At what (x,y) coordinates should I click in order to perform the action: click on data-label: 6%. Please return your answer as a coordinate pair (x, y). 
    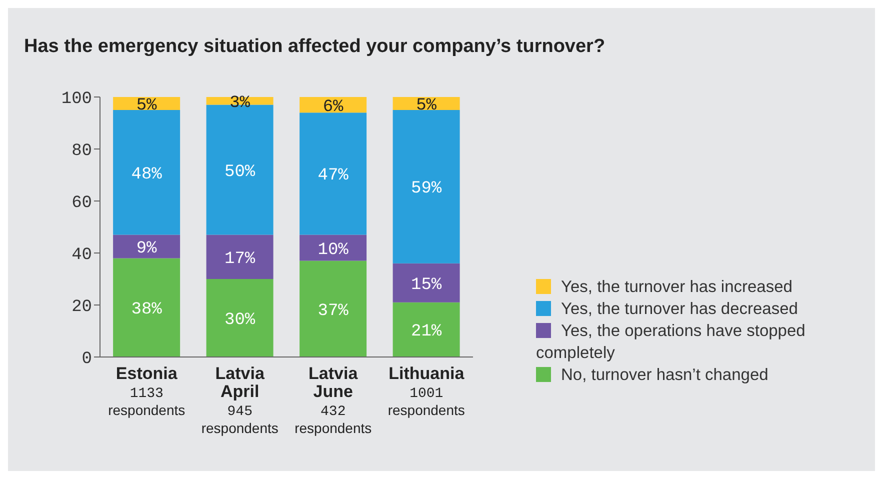
    Looking at the image, I should click on (333, 107).